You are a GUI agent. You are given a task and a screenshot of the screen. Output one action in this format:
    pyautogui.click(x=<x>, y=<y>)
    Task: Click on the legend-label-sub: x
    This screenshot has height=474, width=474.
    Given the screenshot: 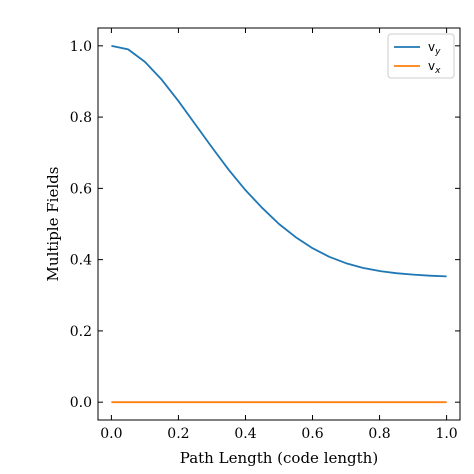 What is the action you would take?
    pyautogui.click(x=437, y=71)
    